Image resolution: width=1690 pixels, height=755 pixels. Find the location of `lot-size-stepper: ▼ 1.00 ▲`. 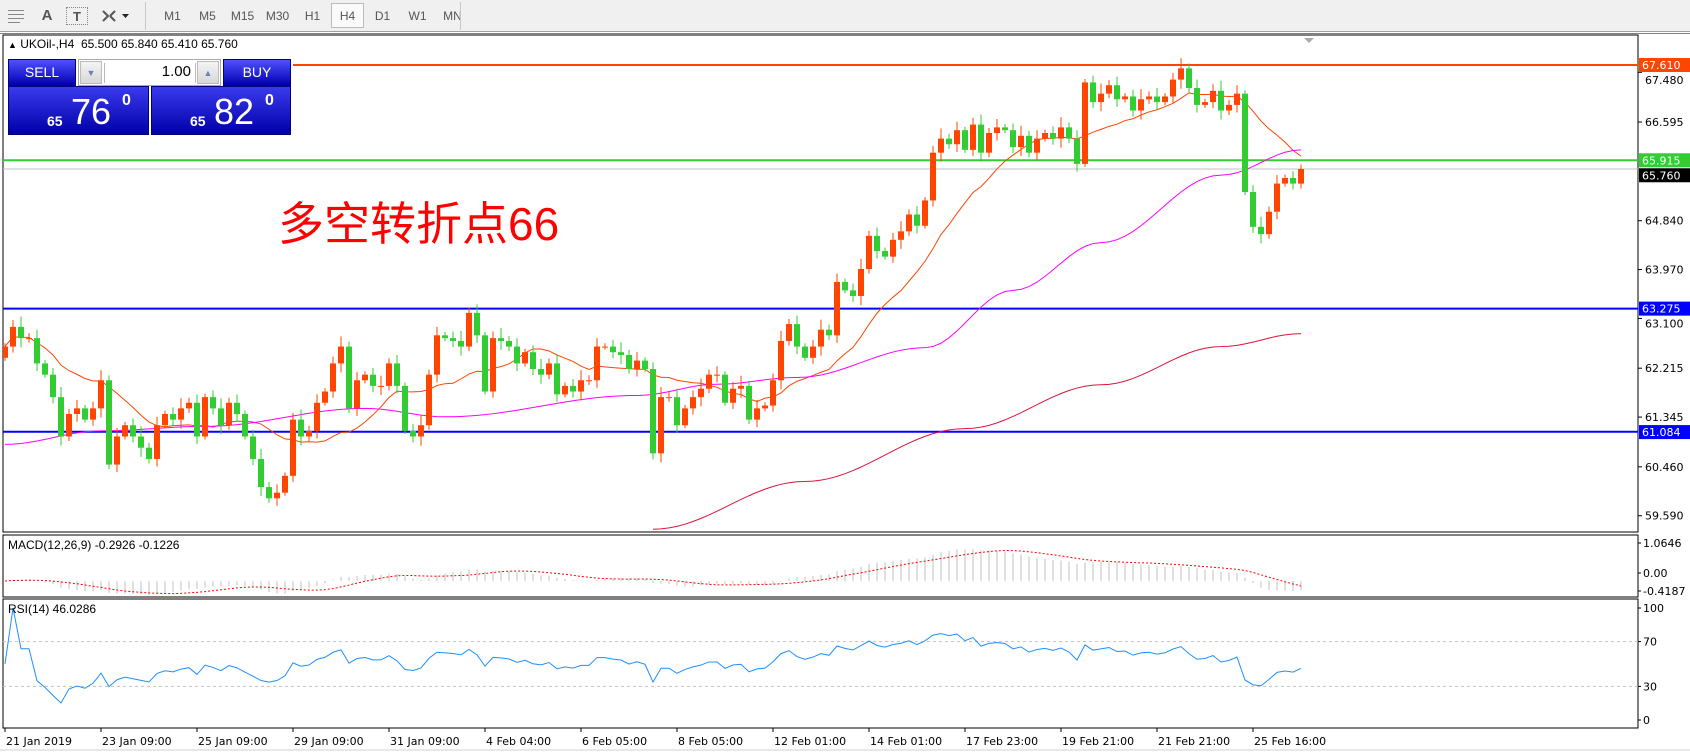

lot-size-stepper: ▼ 1.00 ▲ is located at coordinates (149, 72).